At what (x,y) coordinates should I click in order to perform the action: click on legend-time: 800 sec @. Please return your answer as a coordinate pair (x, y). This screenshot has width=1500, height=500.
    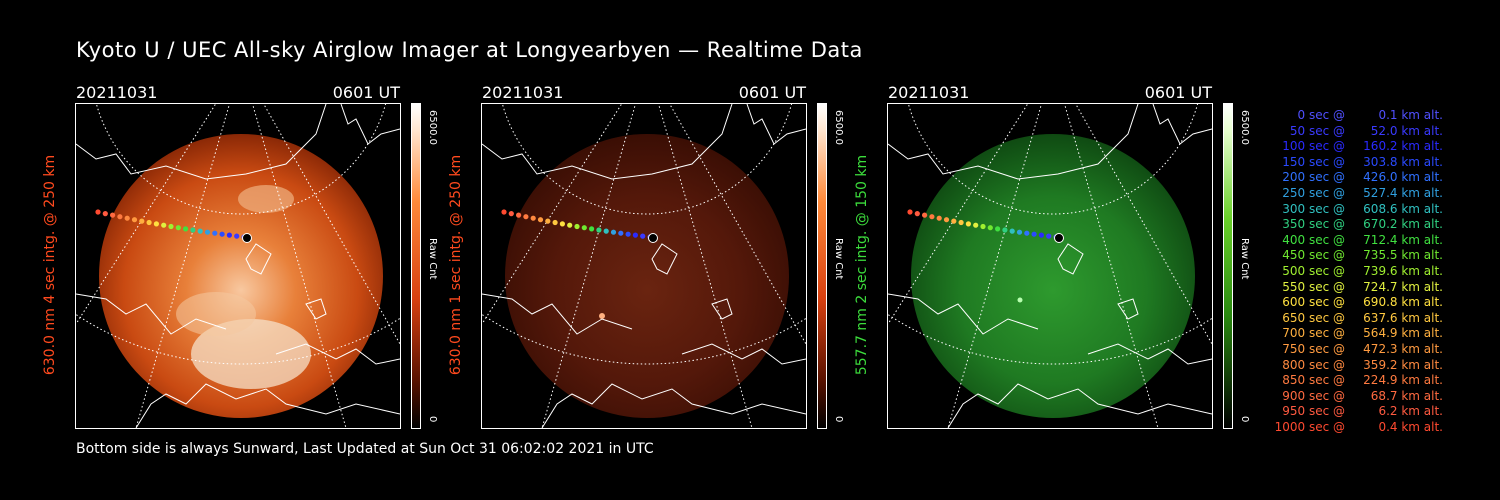
    Looking at the image, I should click on (1313, 364).